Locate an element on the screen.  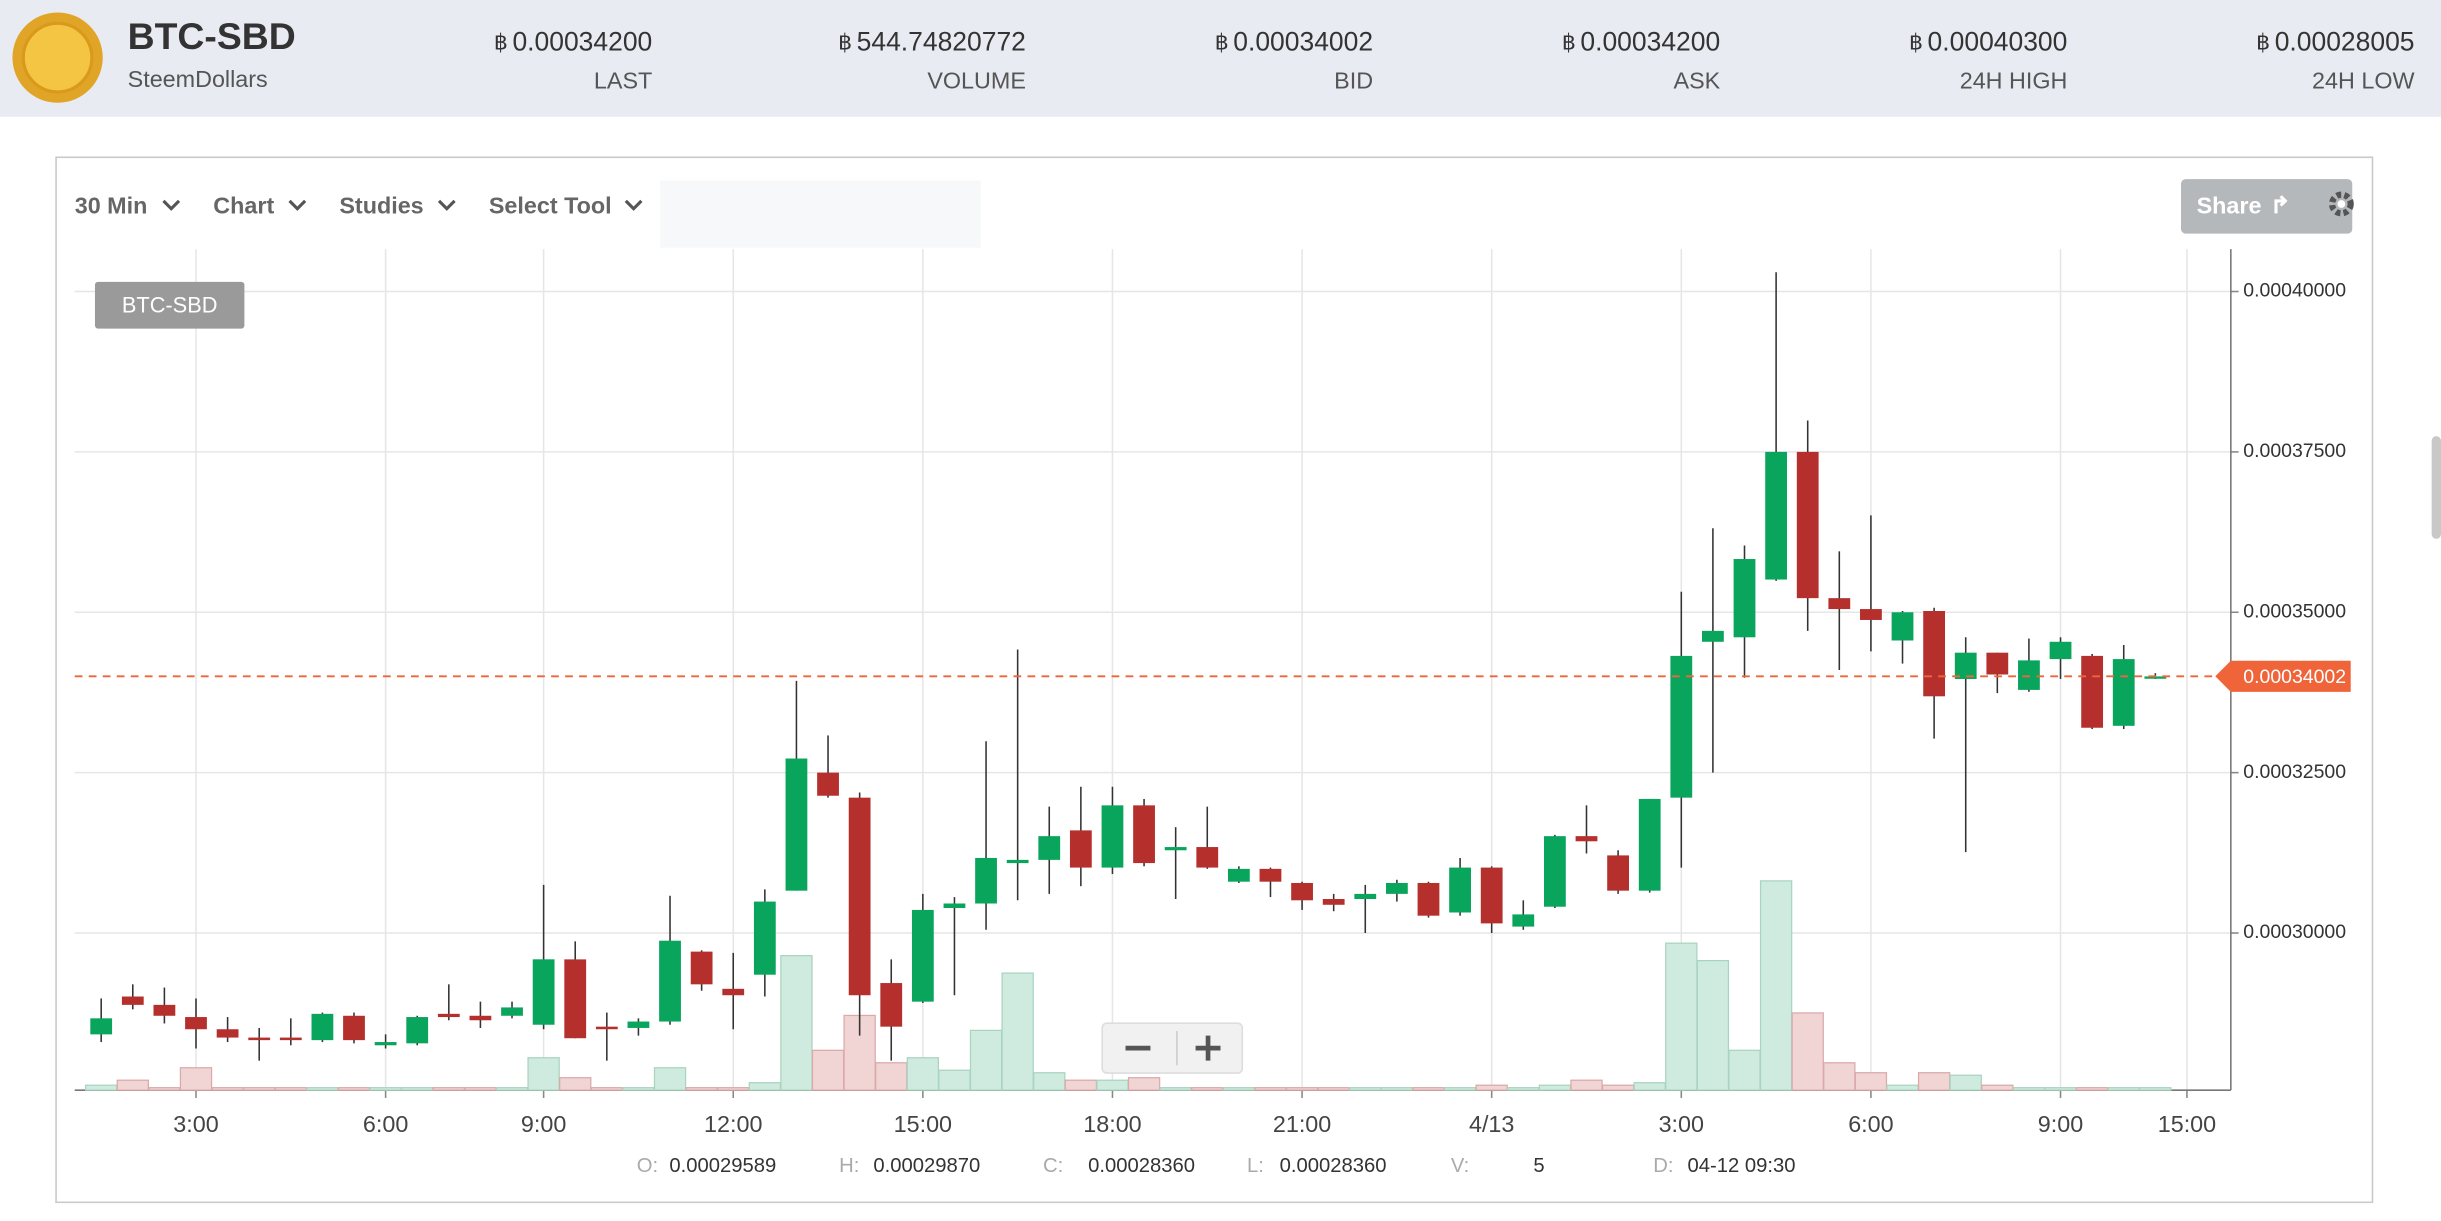
share-button is located at coordinates (2267, 206).